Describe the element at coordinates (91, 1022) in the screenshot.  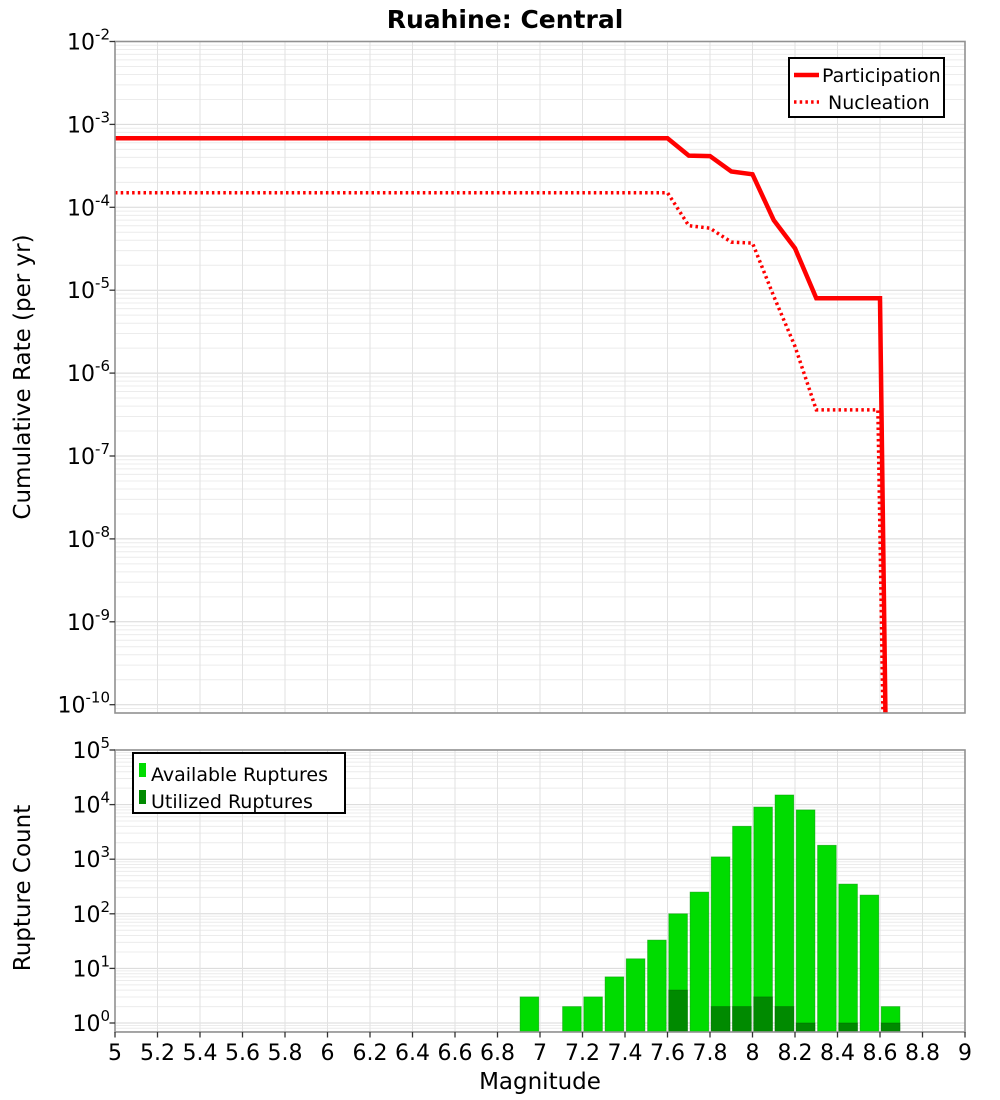
I see `y-tick-label: 10⁰` at that location.